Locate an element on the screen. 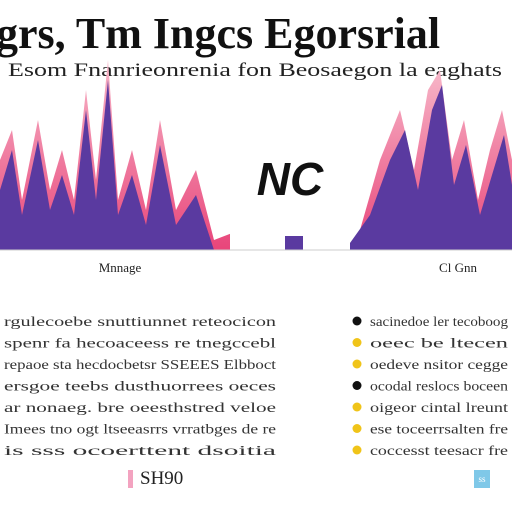  footer-badge-text: ss is located at coordinates (482, 479).